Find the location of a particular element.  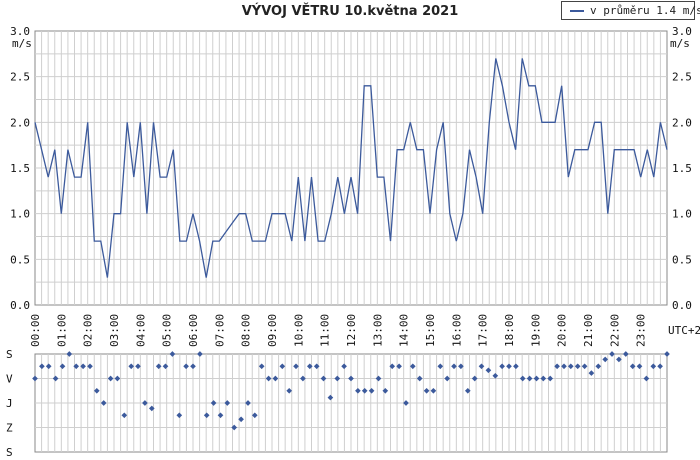

legend-line-swatch is located at coordinates (577, 11).